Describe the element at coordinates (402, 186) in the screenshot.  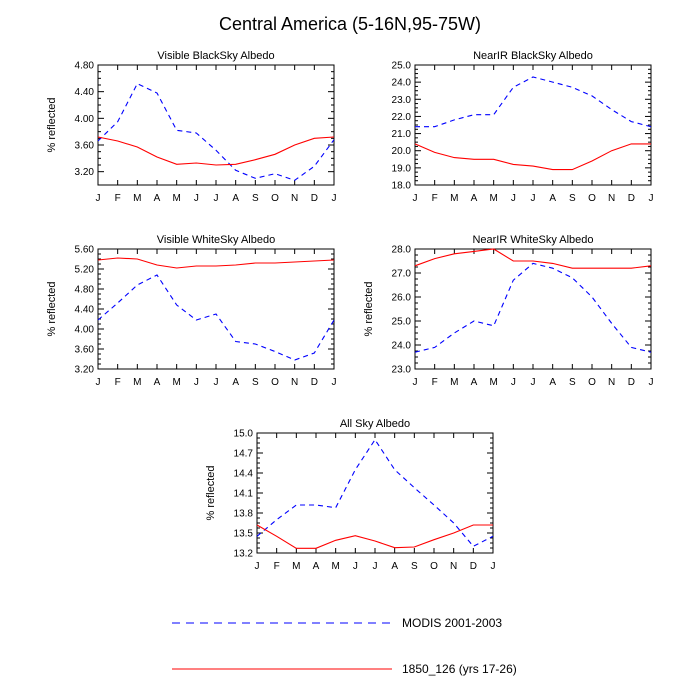
I see `y-tick-label: 18.0` at that location.